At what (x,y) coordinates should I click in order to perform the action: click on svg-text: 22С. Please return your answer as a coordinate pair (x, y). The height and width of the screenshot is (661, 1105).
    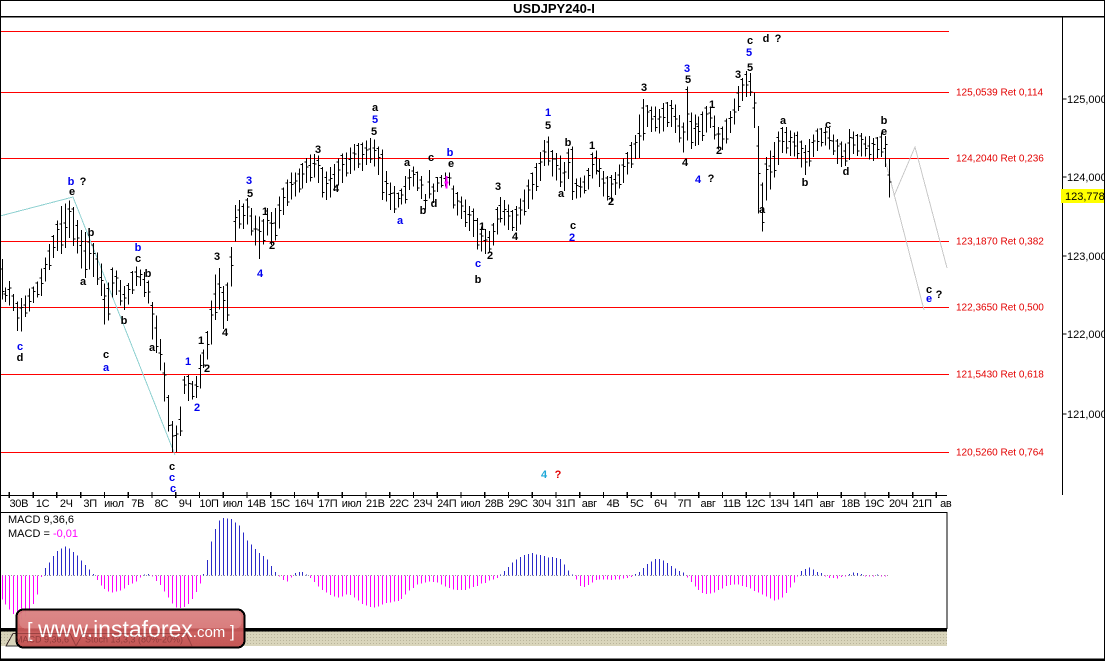
    Looking at the image, I should click on (399, 504).